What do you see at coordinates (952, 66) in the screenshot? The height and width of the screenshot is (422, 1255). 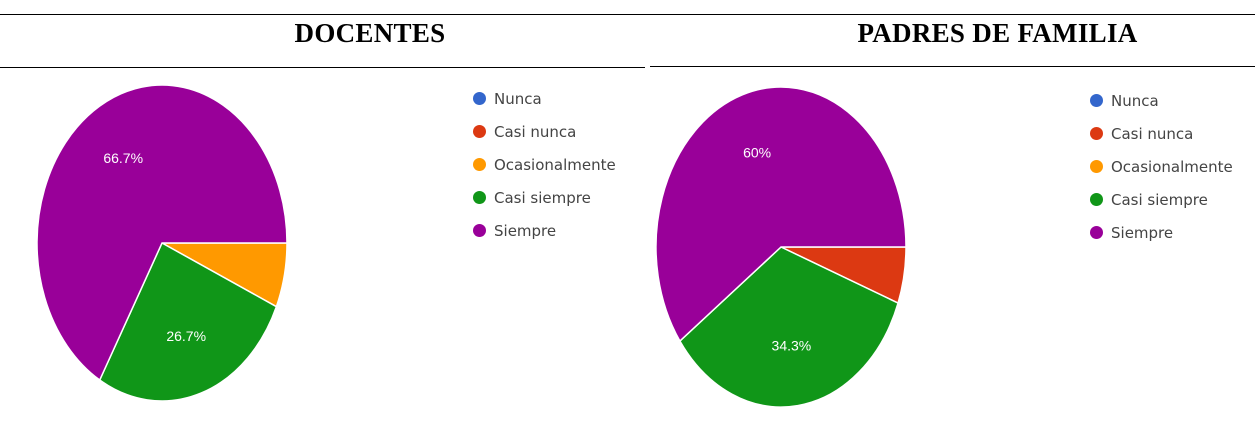 I see `table-header-rule-right` at bounding box center [952, 66].